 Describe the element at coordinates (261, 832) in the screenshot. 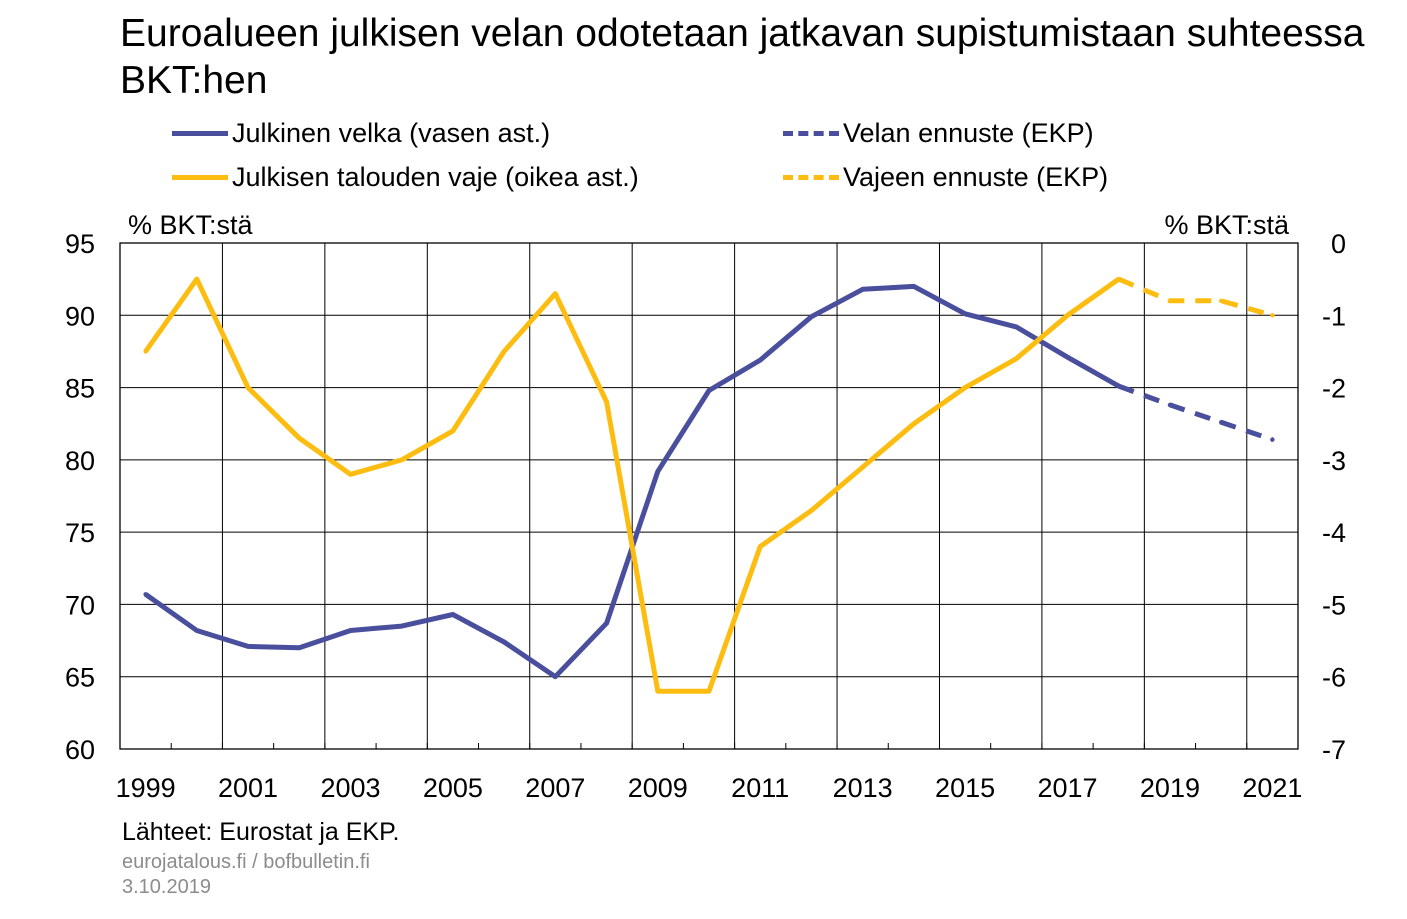

I see `source-note: Lähteet: Eurostat ja EKP.` at that location.